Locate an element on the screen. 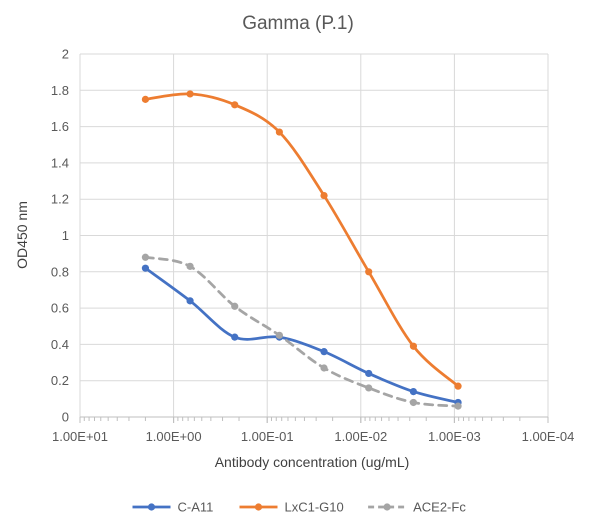 The width and height of the screenshot is (596, 528). y-tick-label: 1.8 is located at coordinates (60, 90).